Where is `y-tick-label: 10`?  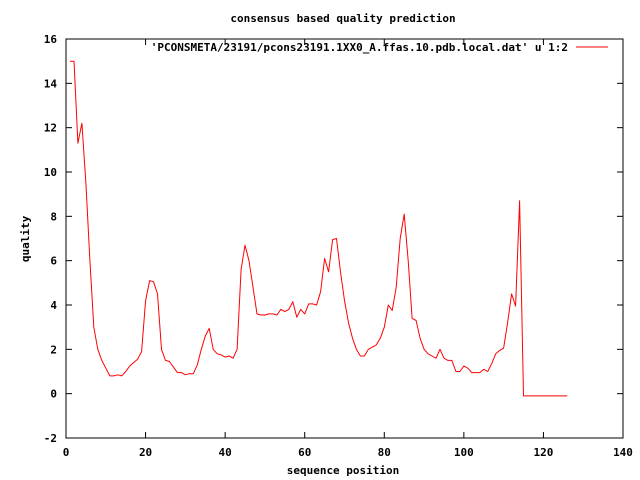
y-tick-label: 10 is located at coordinates (50, 172).